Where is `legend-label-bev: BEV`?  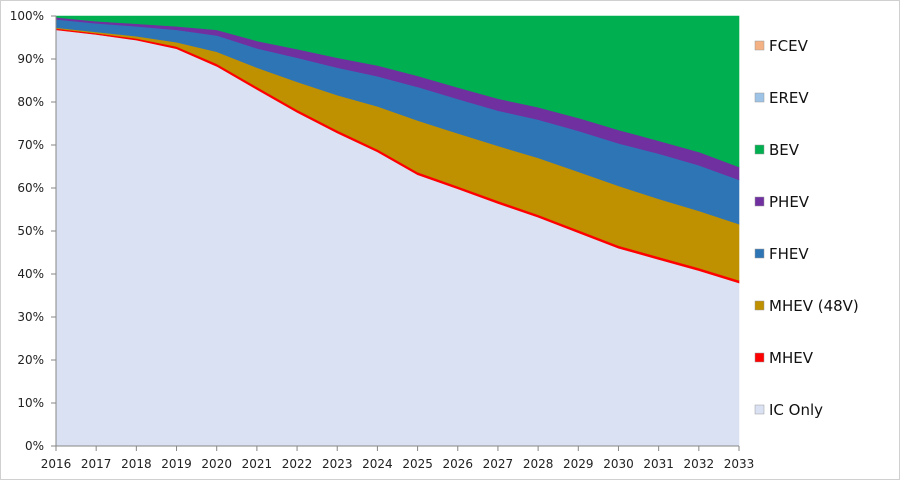
legend-label-bev: BEV is located at coordinates (784, 150).